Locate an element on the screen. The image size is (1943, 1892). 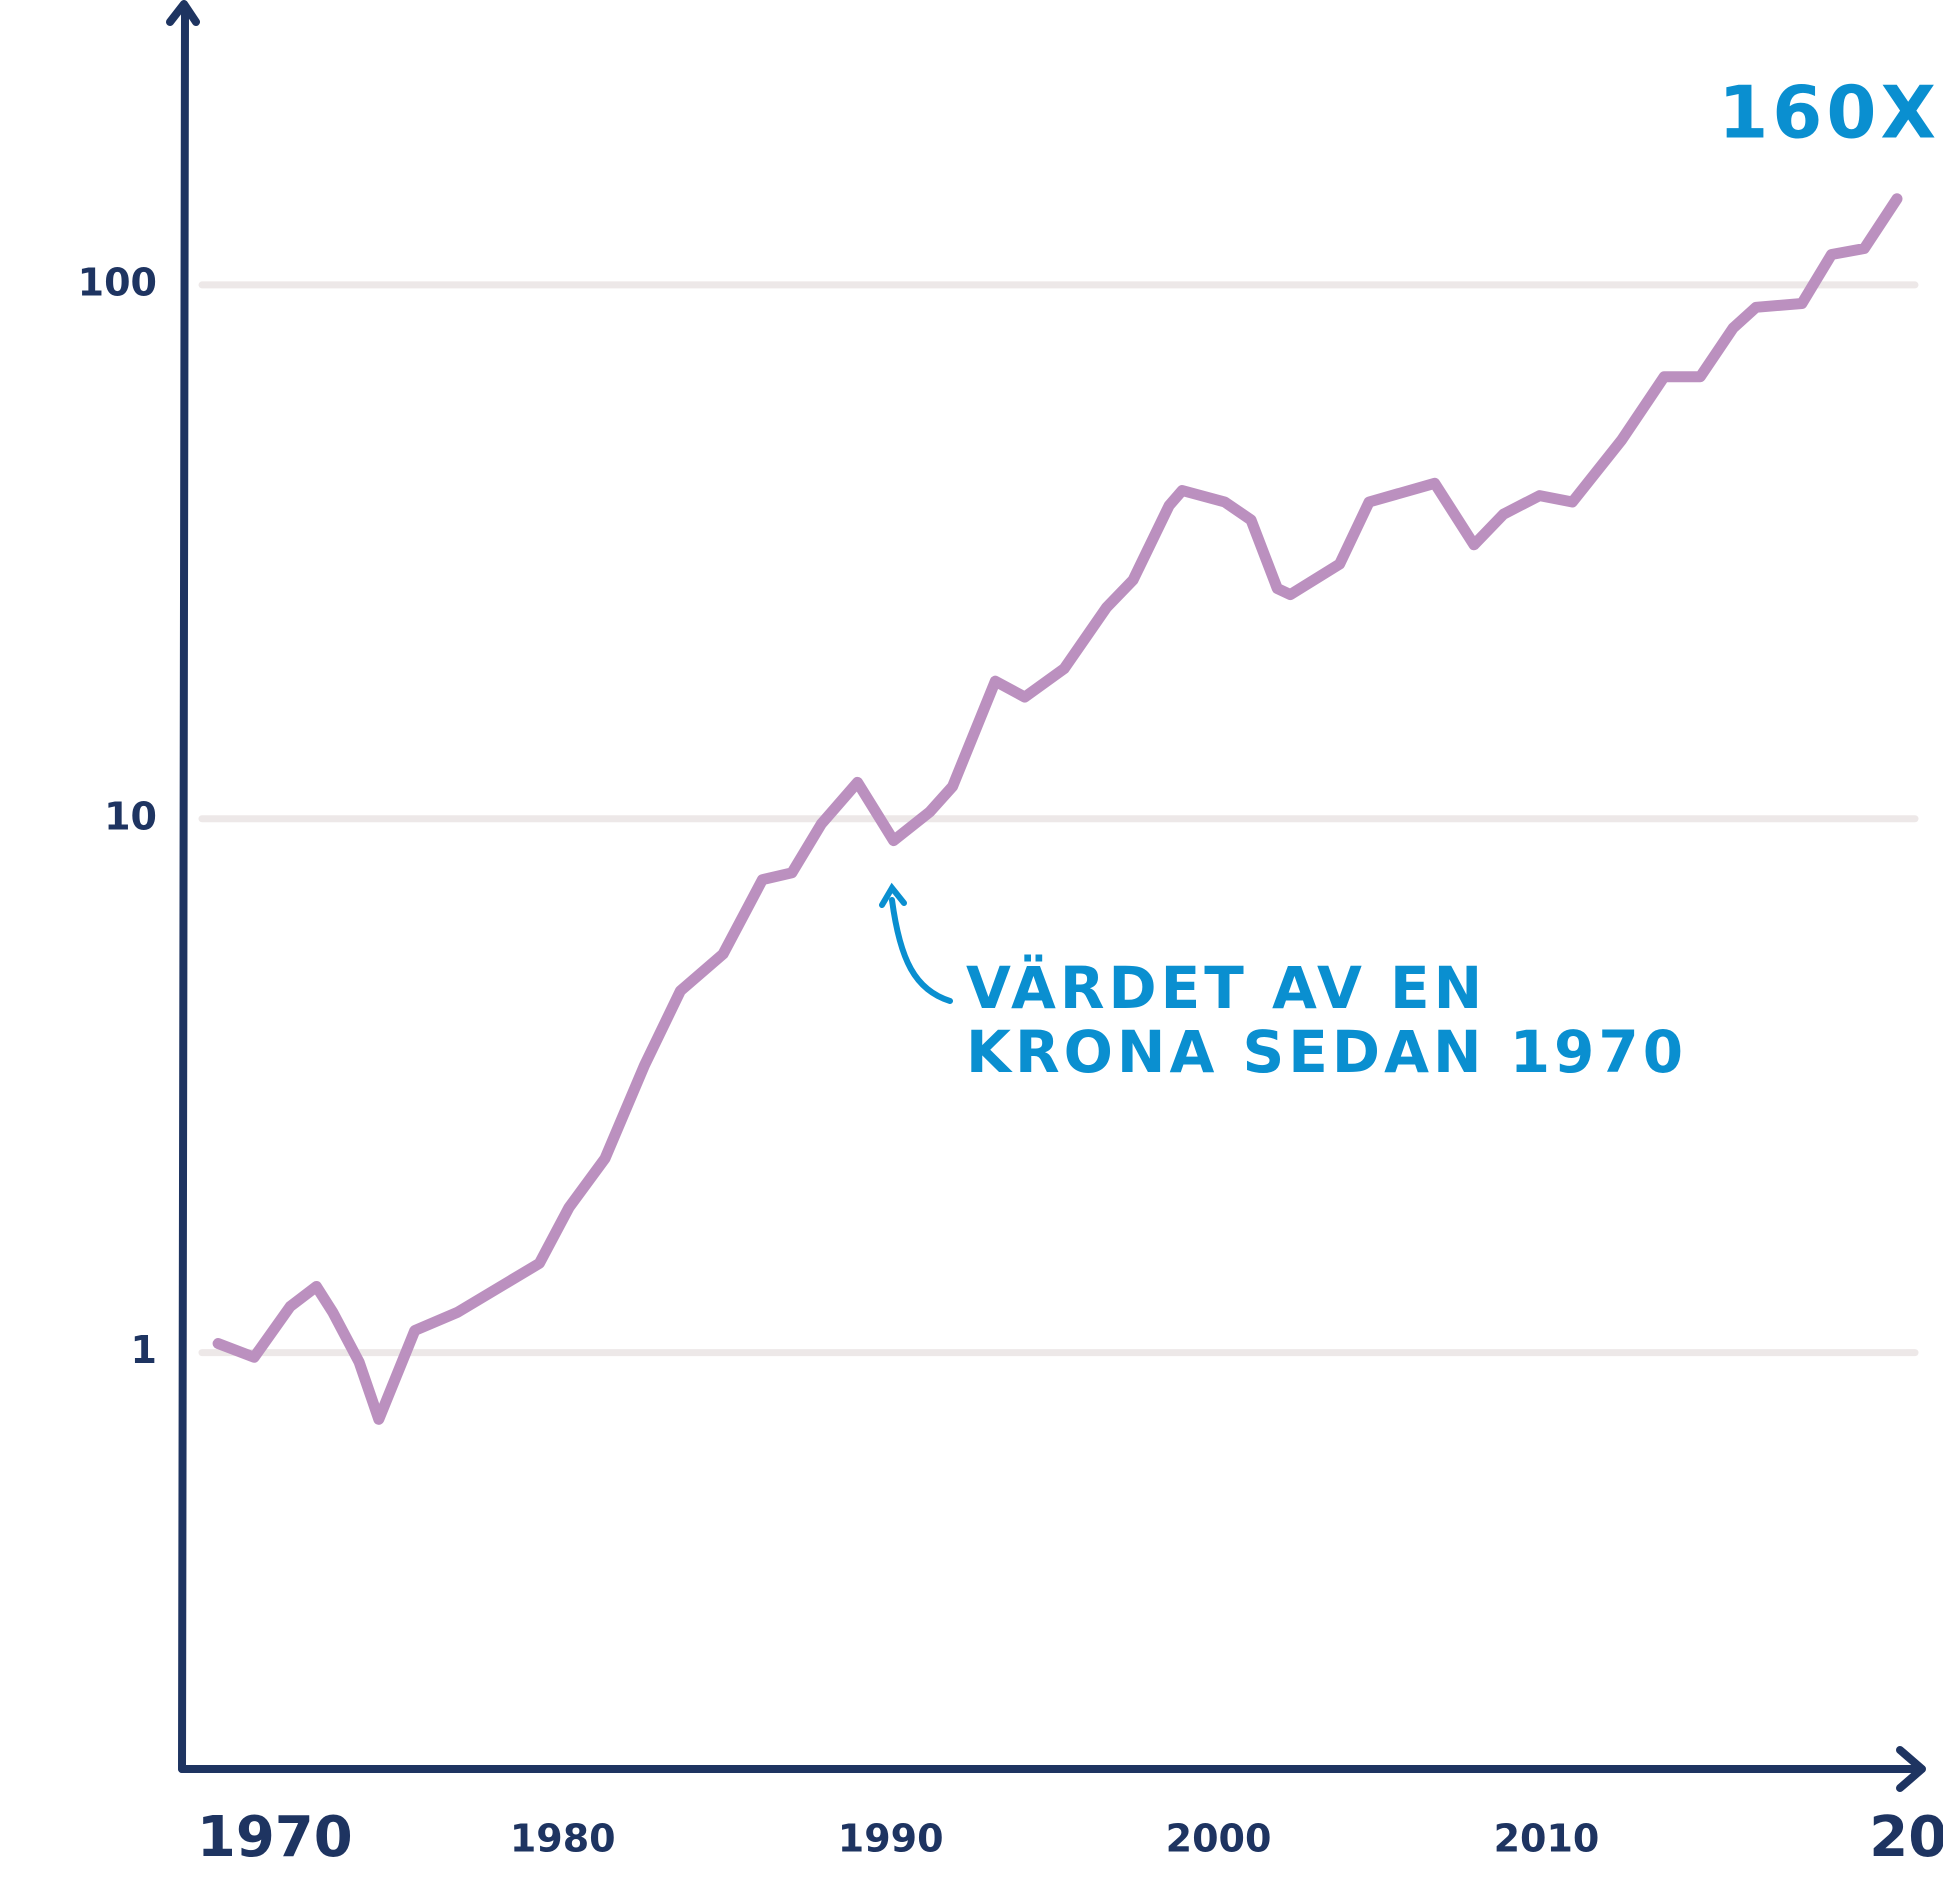
x-tick-label: 1970 is located at coordinates (275, 1837).